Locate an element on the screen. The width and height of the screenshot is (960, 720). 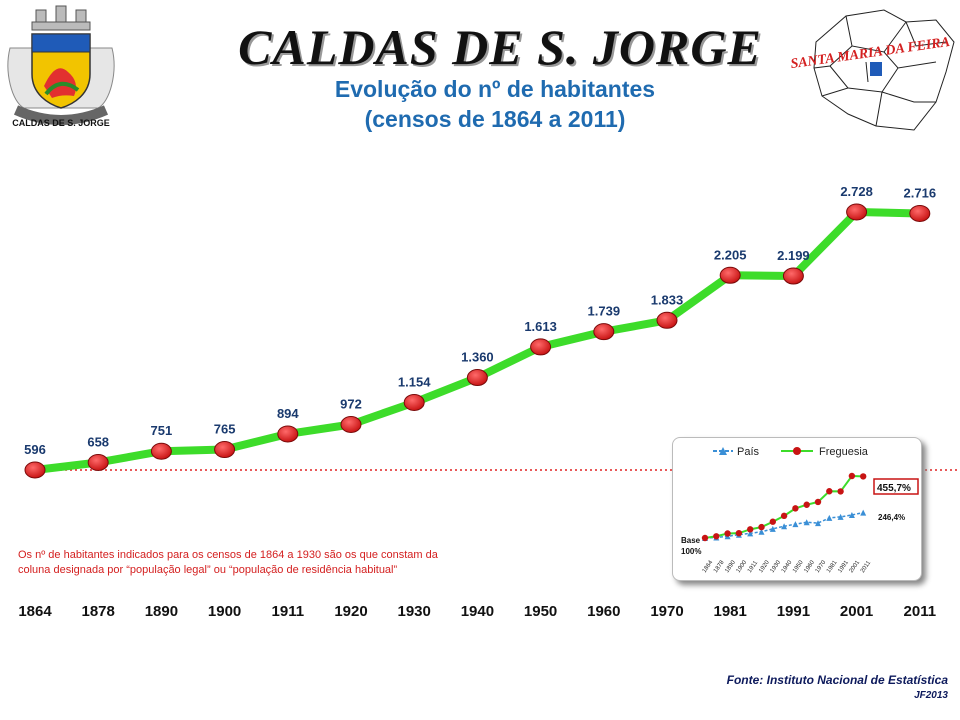
page-title: CALDAS DE S. JORGE is located at coordinates (500, 47).